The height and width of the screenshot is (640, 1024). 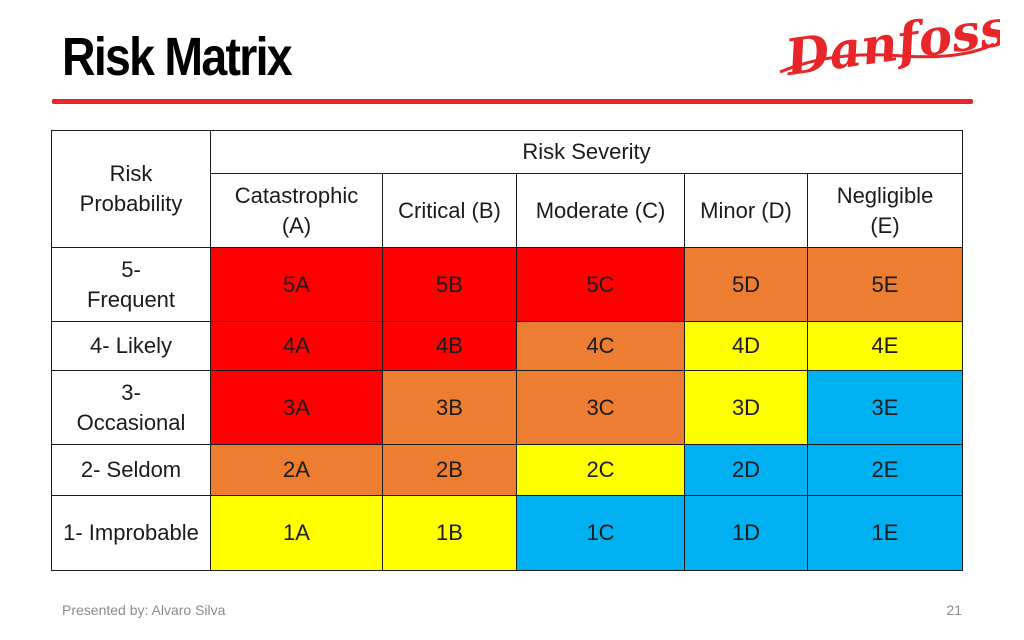 What do you see at coordinates (131, 346) in the screenshot?
I see `row-label: 4- Likely` at bounding box center [131, 346].